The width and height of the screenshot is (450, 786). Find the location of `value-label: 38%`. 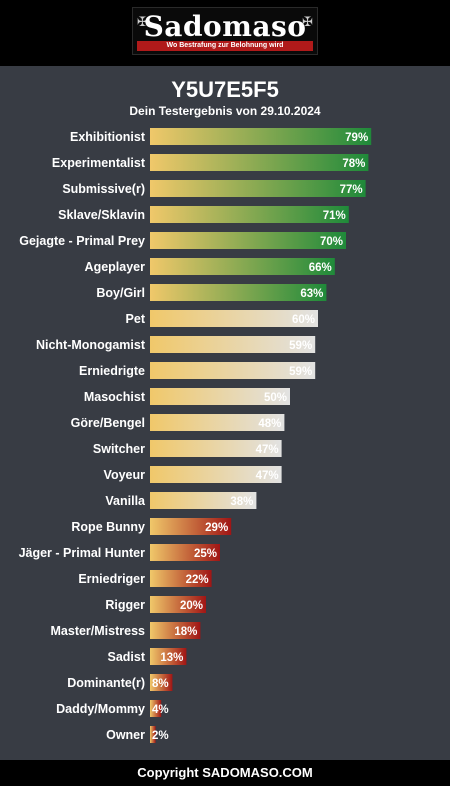

value-label: 38% is located at coordinates (241, 502).